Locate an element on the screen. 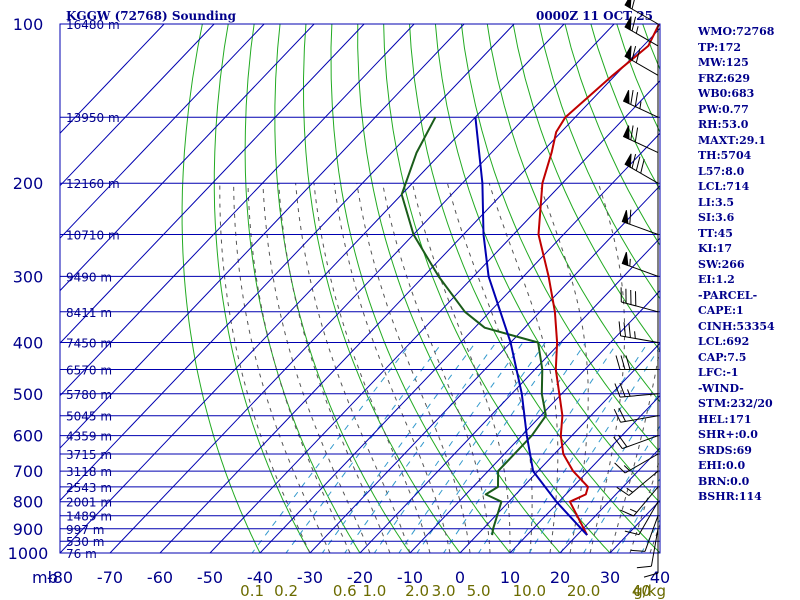 This screenshot has width=800, height=600. sounding-index-item: HEL:171 is located at coordinates (725, 419).